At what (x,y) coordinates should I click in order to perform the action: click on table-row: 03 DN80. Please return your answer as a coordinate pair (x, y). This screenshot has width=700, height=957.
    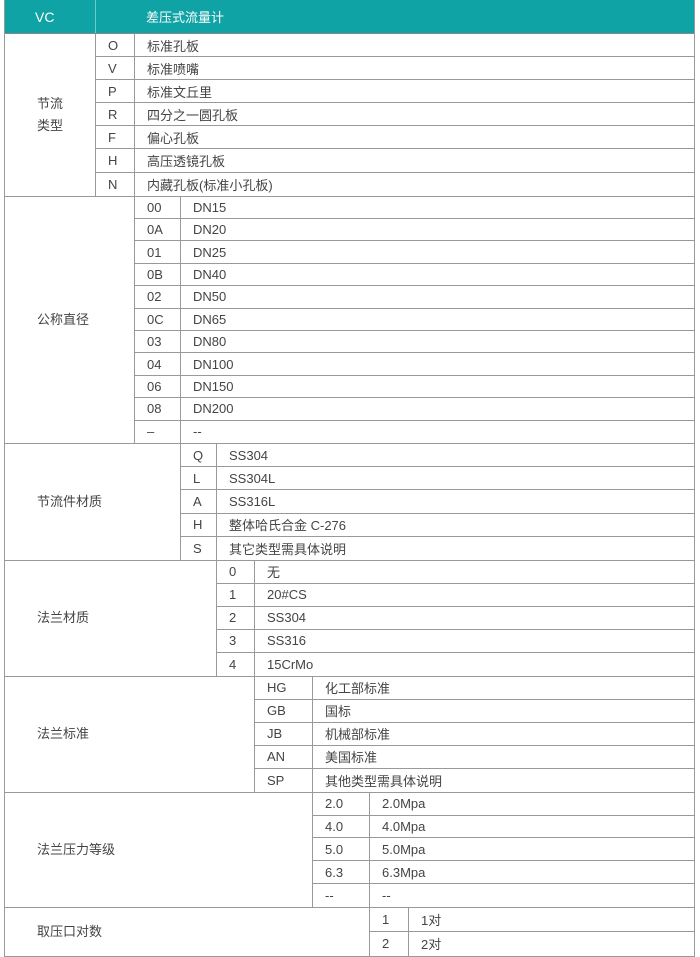
    Looking at the image, I should click on (414, 342).